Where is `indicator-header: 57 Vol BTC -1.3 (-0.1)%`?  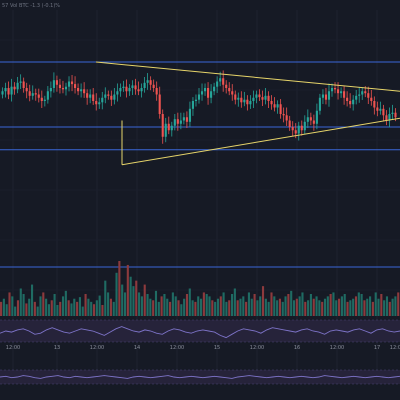
indicator-header: 57 Vol BTC -1.3 (-0.1)% is located at coordinates (31, 6).